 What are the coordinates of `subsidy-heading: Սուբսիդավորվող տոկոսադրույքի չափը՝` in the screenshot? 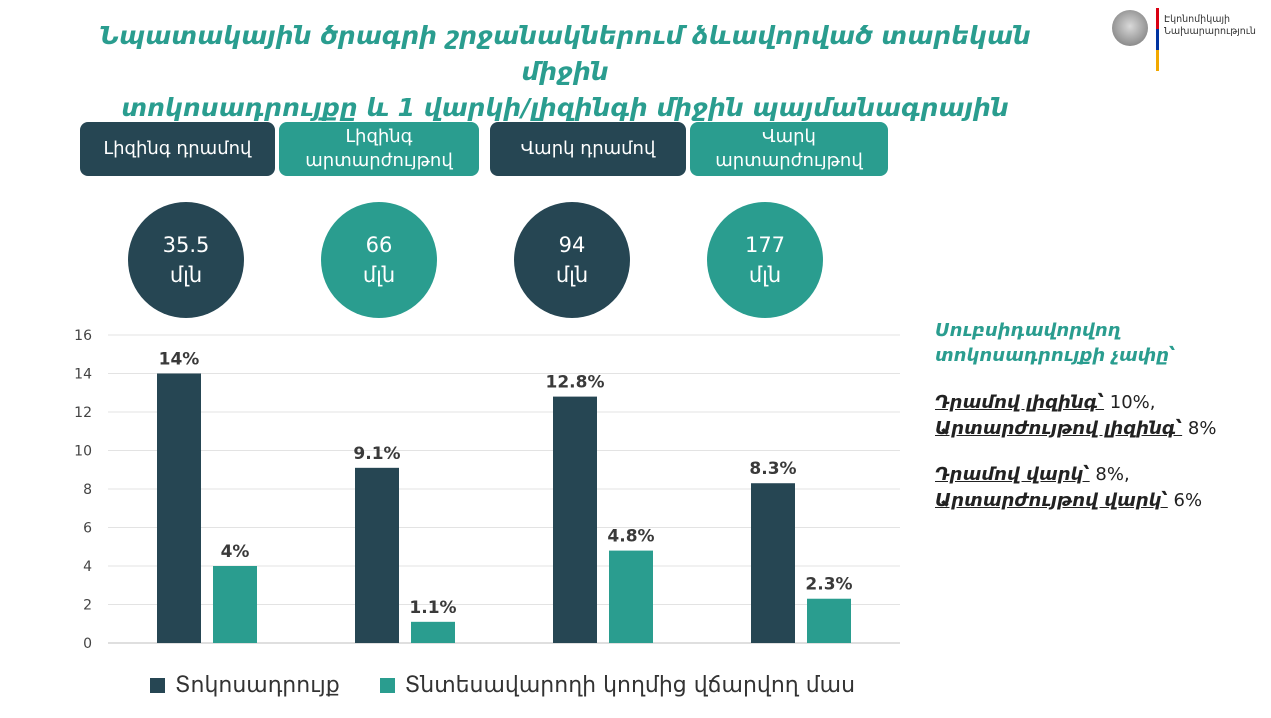 It's located at (1055, 343).